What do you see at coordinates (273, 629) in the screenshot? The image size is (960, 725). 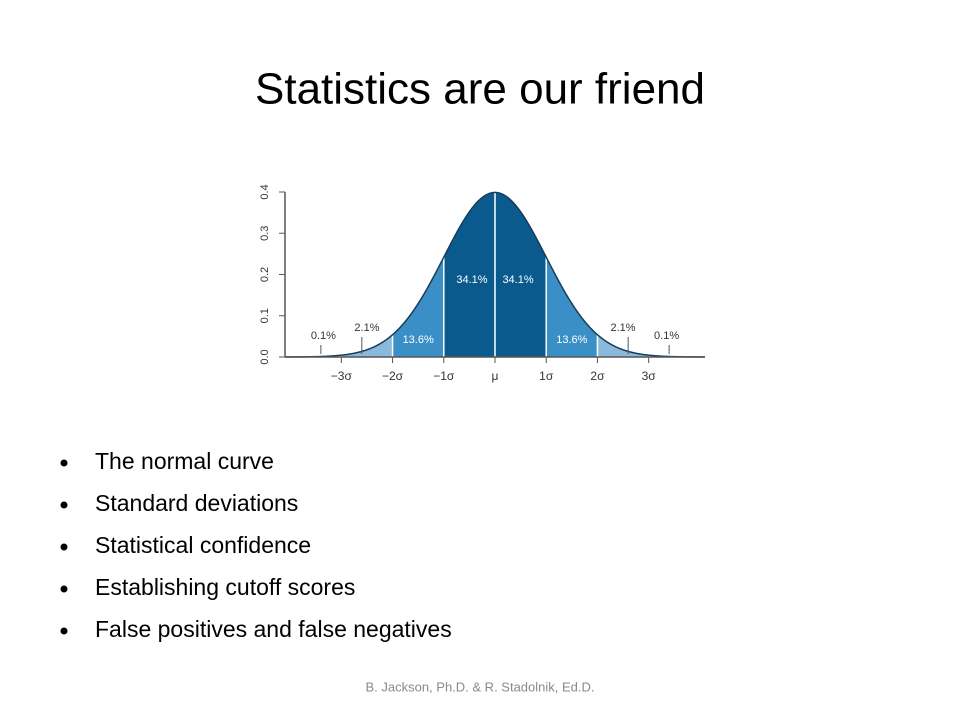 I see `bullet-text: False positives and false negatives` at bounding box center [273, 629].